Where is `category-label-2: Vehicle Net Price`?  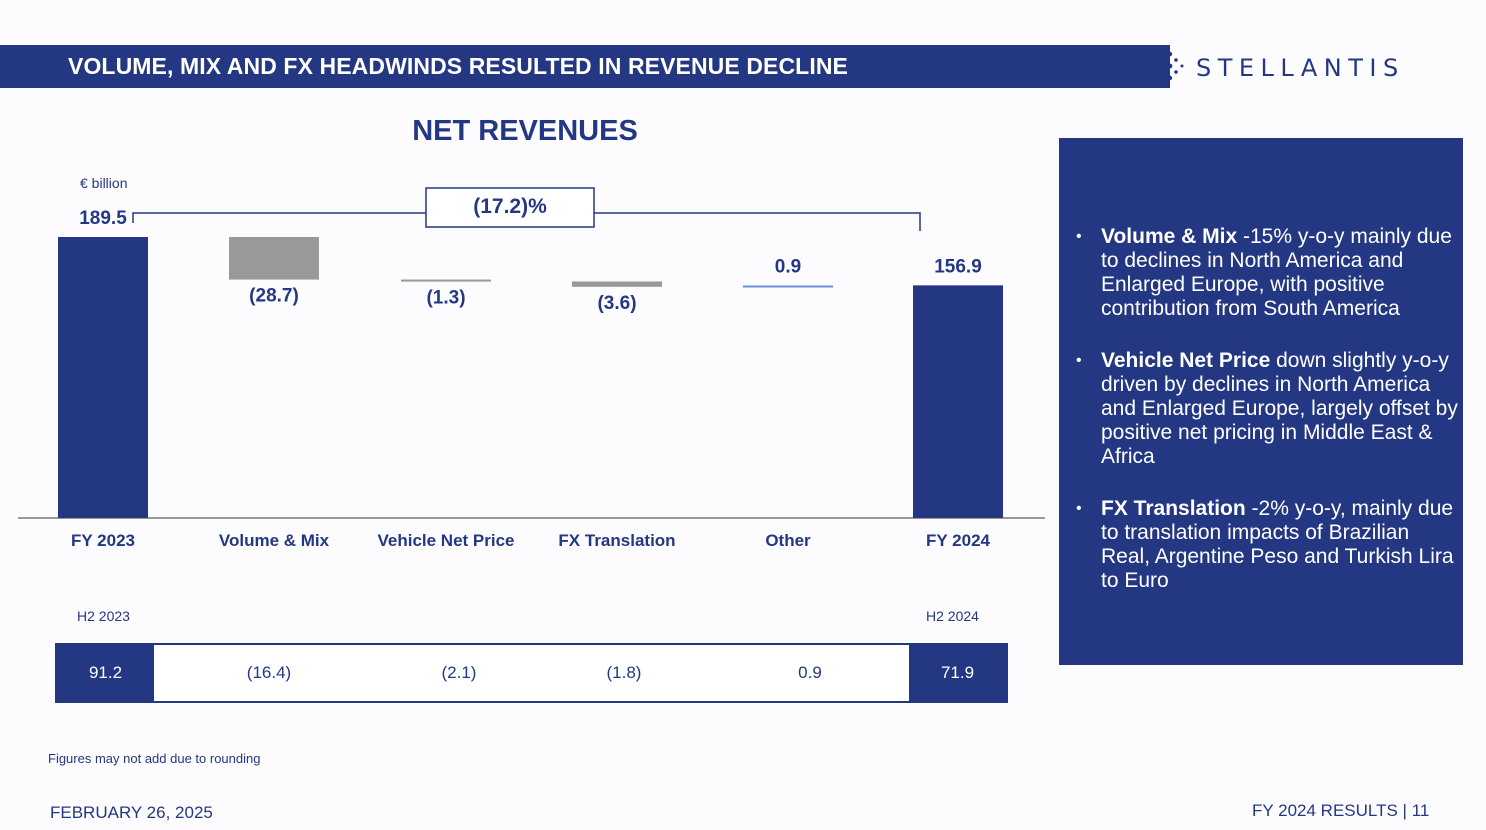 category-label-2: Vehicle Net Price is located at coordinates (445, 540).